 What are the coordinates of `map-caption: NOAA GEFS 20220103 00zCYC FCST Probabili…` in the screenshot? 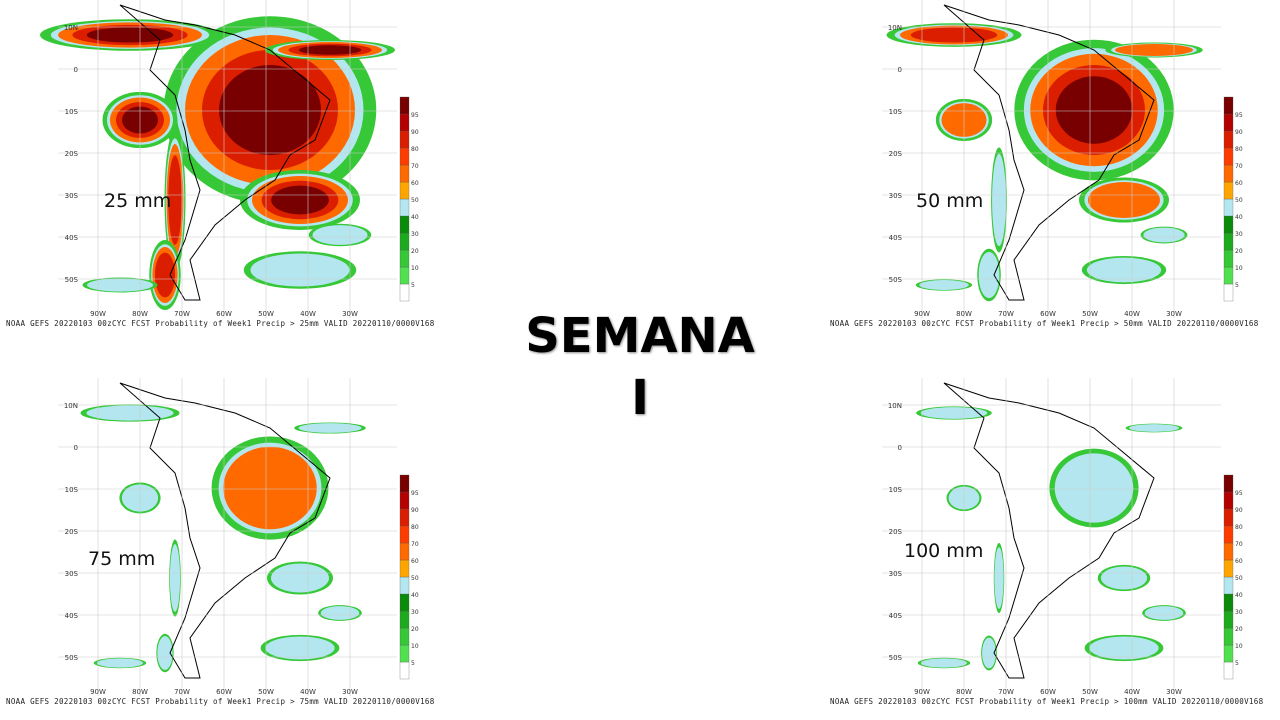 It's located at (1044, 323).